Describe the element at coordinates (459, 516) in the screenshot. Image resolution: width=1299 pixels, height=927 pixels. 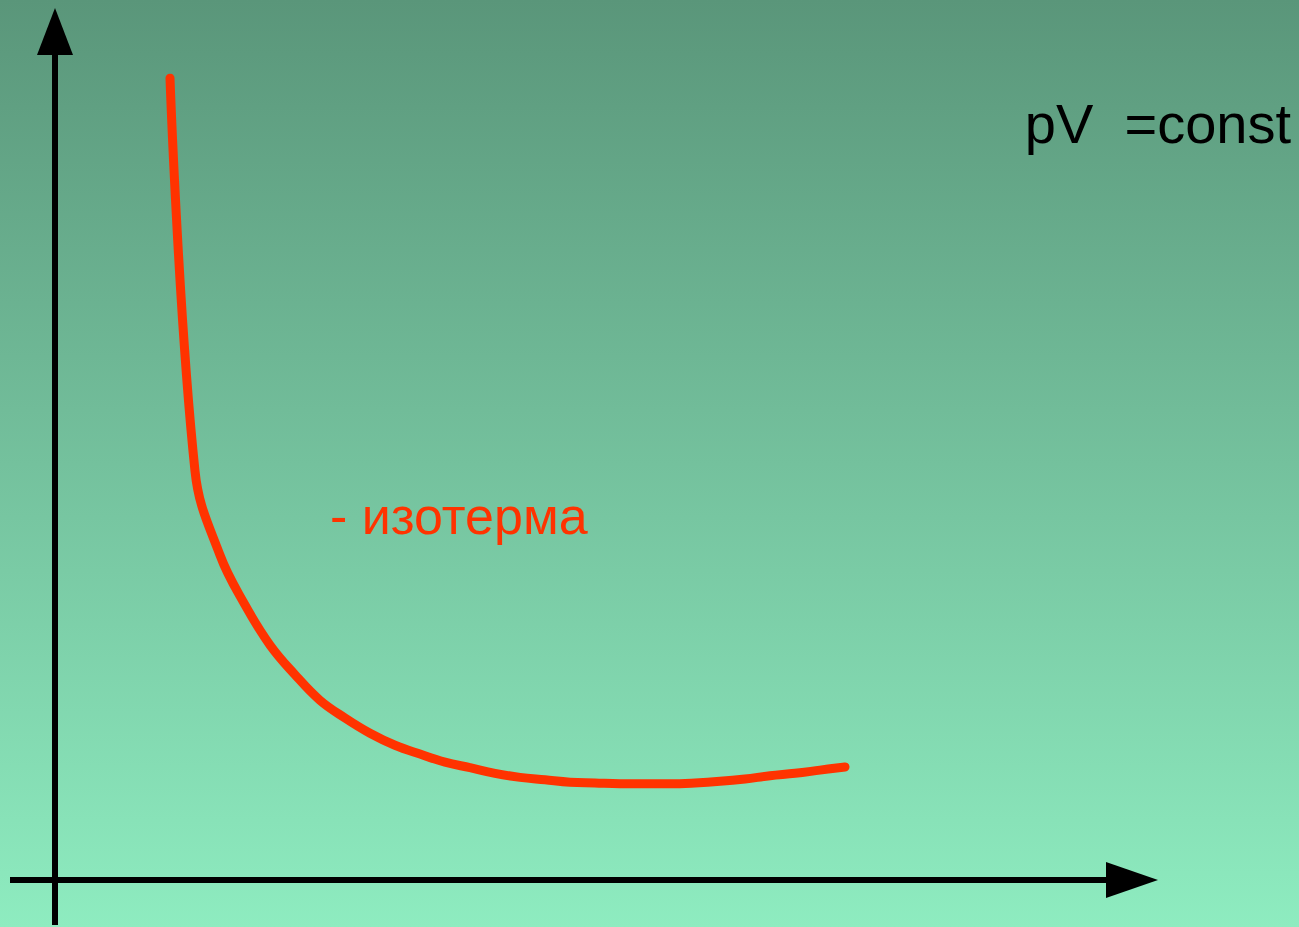
I see `series-label: - изотерма` at that location.